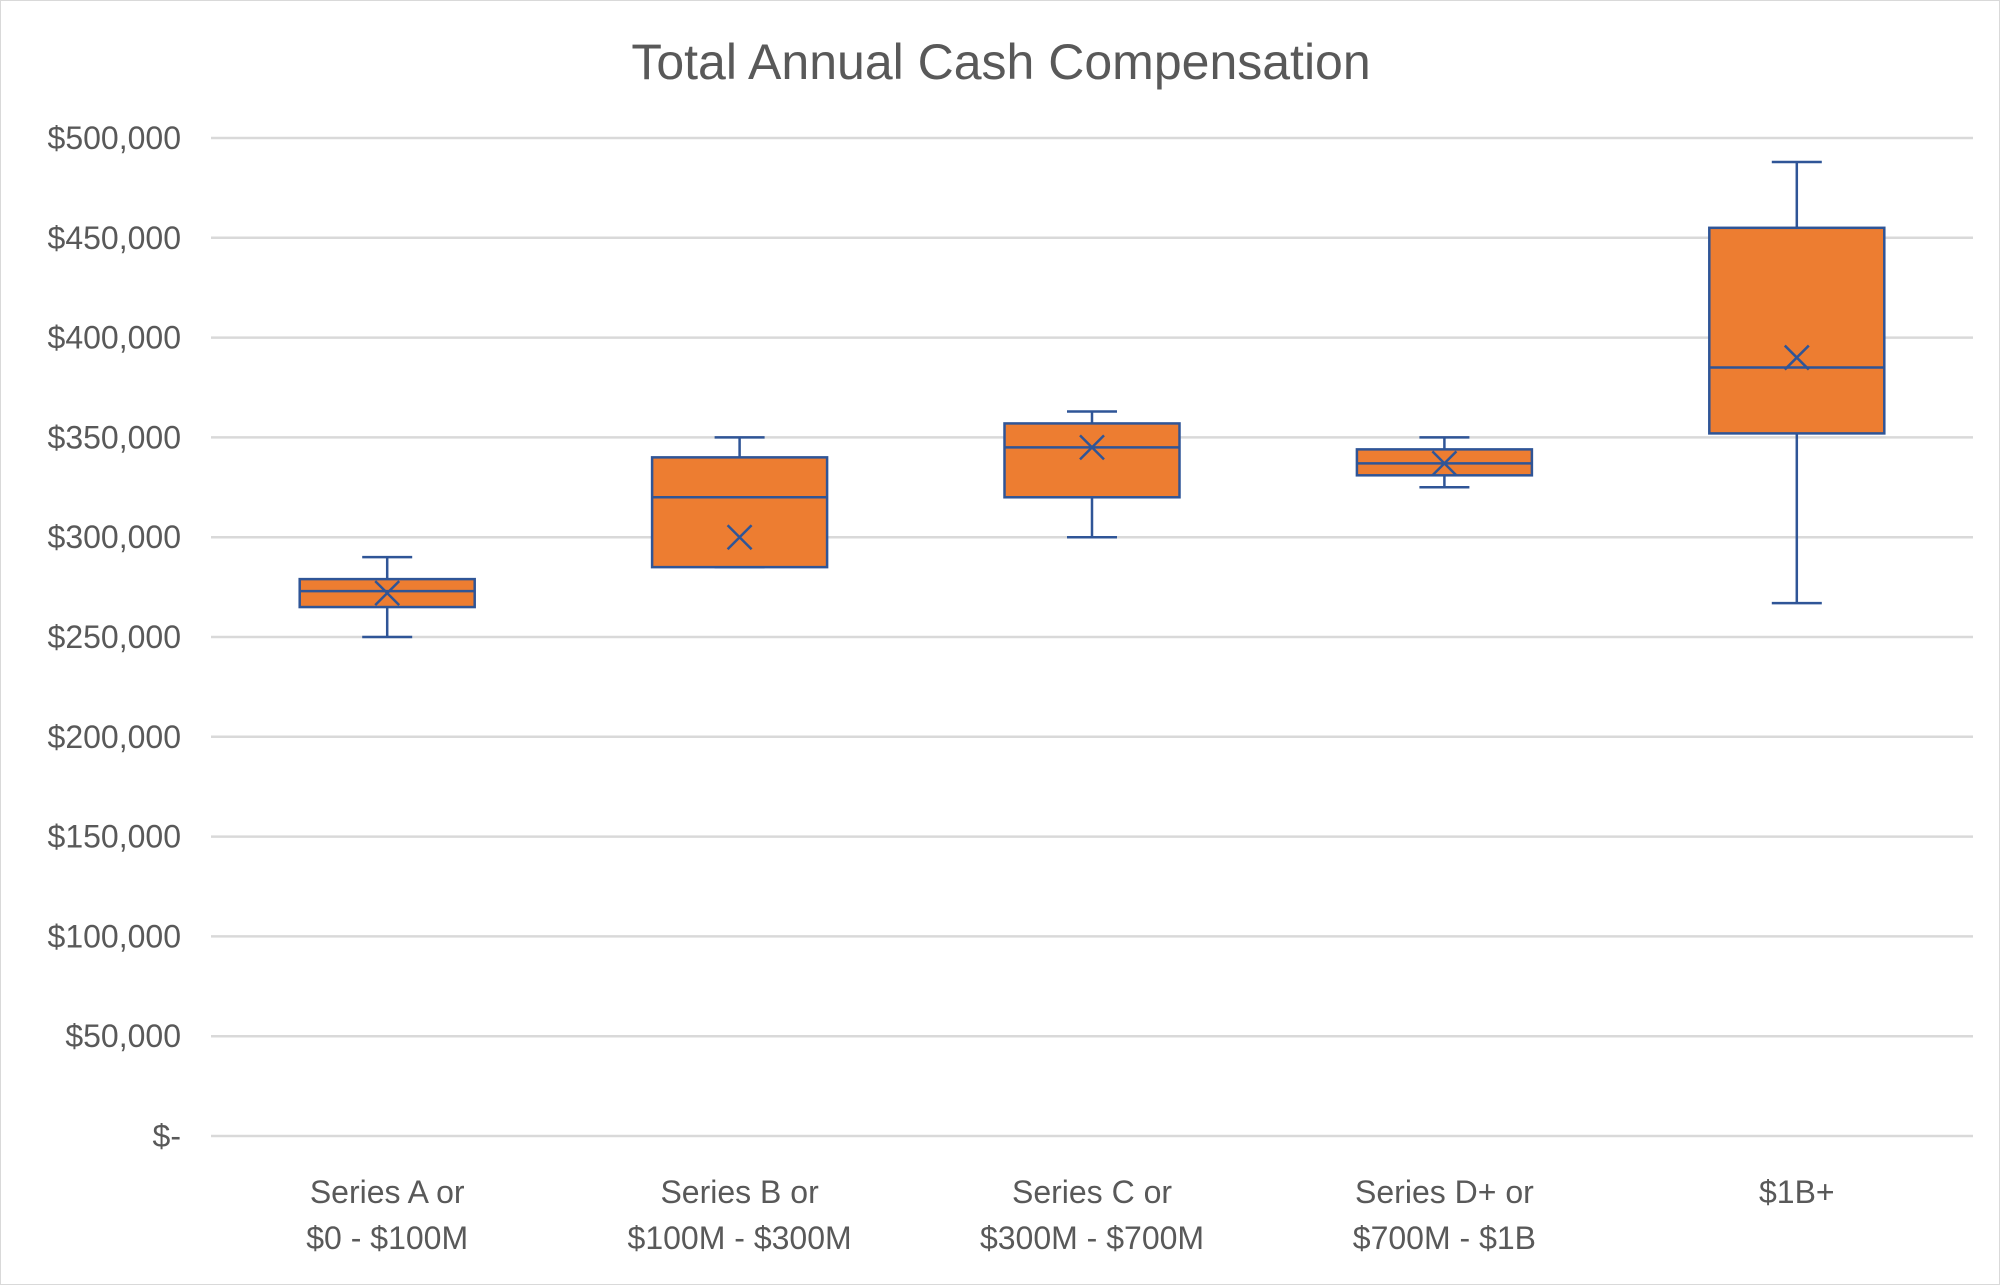  What do you see at coordinates (1444, 1238) in the screenshot?
I see `x-tick-label-line2: $700M - $1B` at bounding box center [1444, 1238].